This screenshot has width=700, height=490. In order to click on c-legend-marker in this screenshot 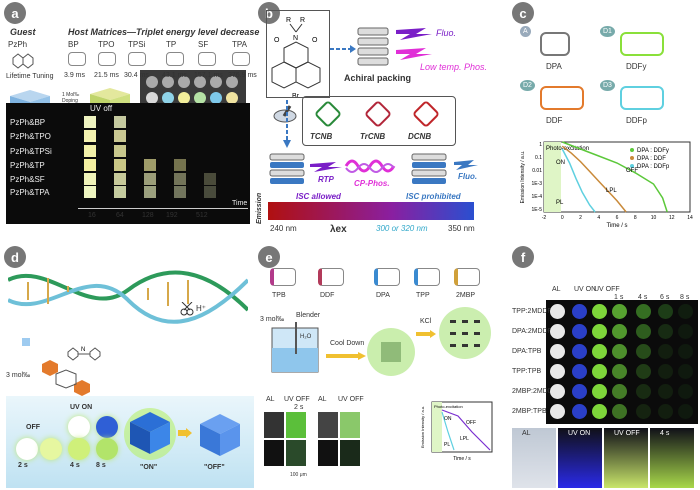, I will do `click(632, 158)`.